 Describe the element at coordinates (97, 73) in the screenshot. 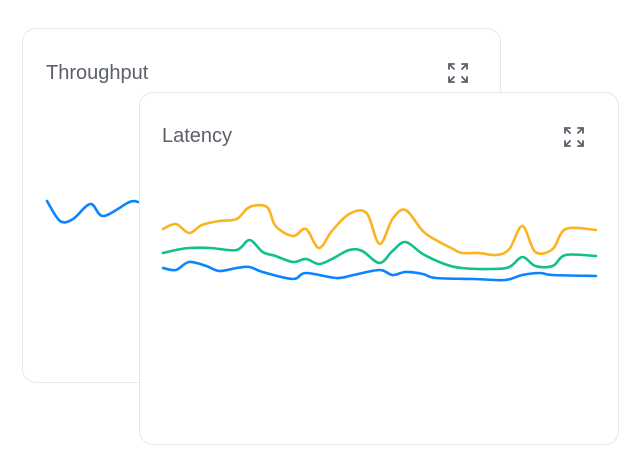

I see `card-title: Throughput` at that location.